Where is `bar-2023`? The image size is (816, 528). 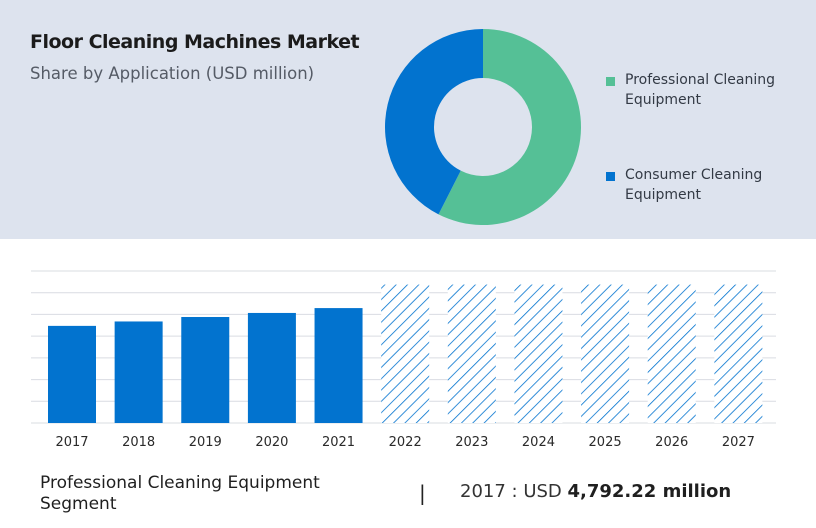
bar-2023 is located at coordinates (471, 353).